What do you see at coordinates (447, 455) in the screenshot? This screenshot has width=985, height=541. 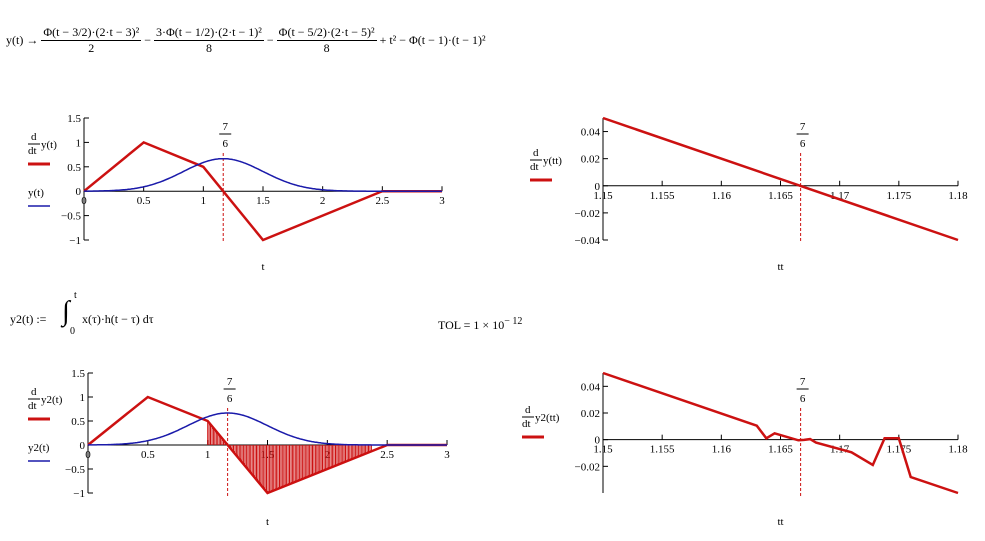 I see `x-tick-label: 3` at bounding box center [447, 455].